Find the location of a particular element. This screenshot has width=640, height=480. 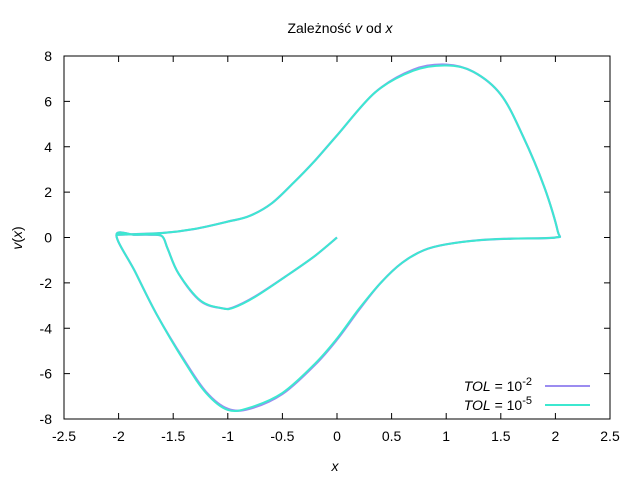

x-tick-label: 0 is located at coordinates (337, 436).